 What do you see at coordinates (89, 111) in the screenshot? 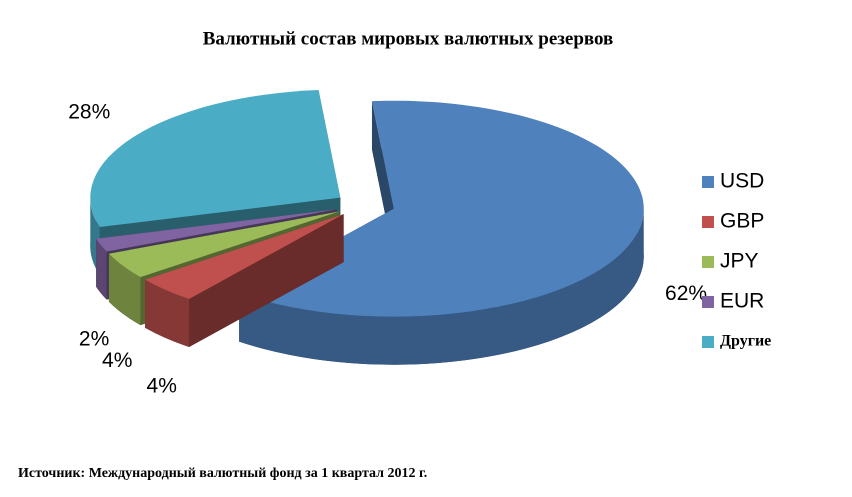
I see `data-label: 28%` at bounding box center [89, 111].